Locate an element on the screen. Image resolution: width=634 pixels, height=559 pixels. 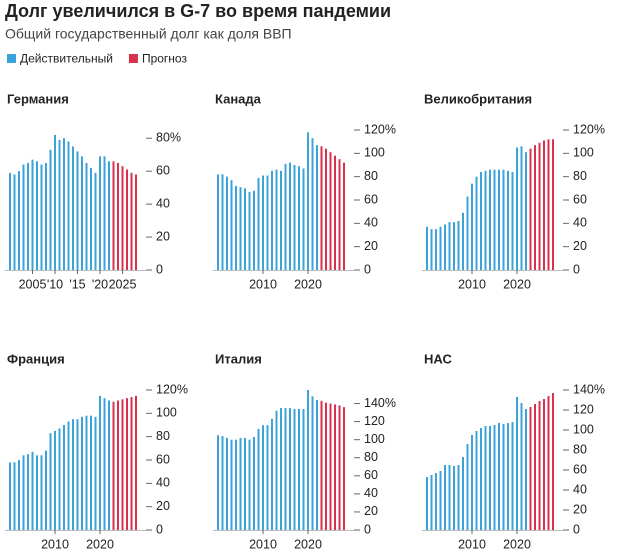
y-tick-label: 80% is located at coordinates (168, 138).